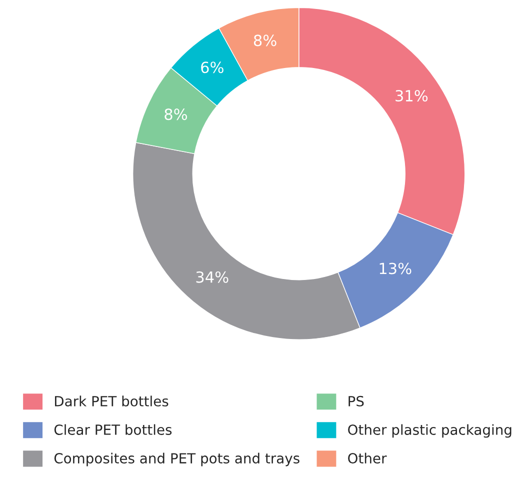 The width and height of the screenshot is (529, 489). I want to click on legend-label: Dark PET bottles, so click(111, 401).